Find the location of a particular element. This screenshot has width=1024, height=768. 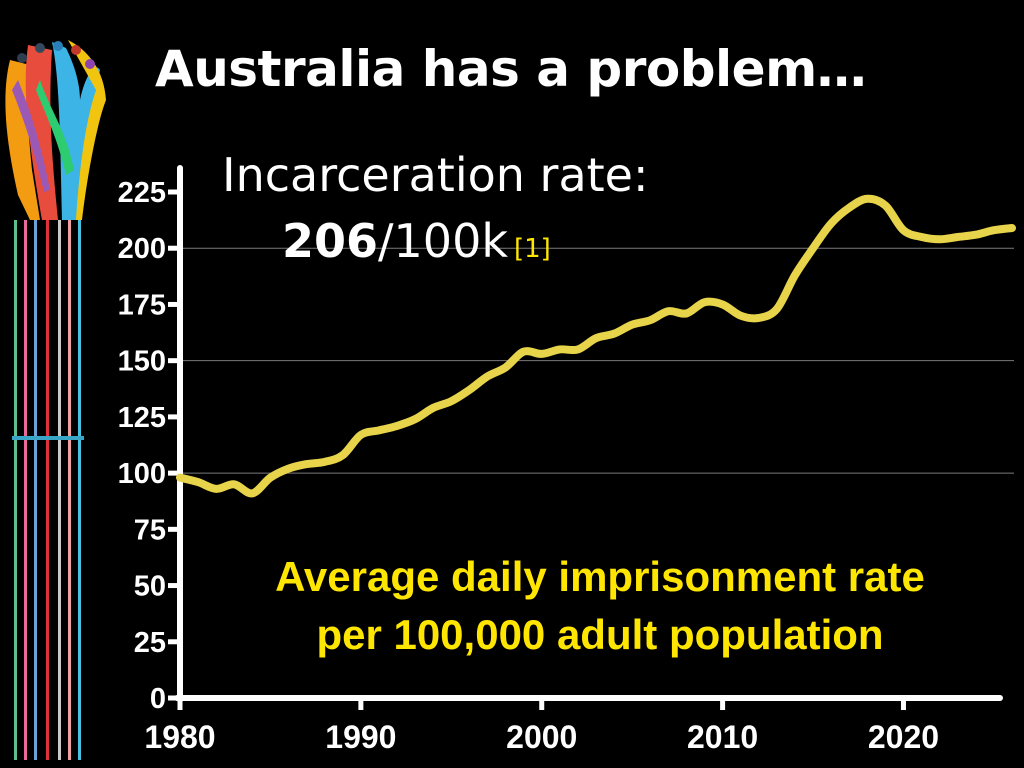

hands-with-people-logo-icon is located at coordinates (55, 400).